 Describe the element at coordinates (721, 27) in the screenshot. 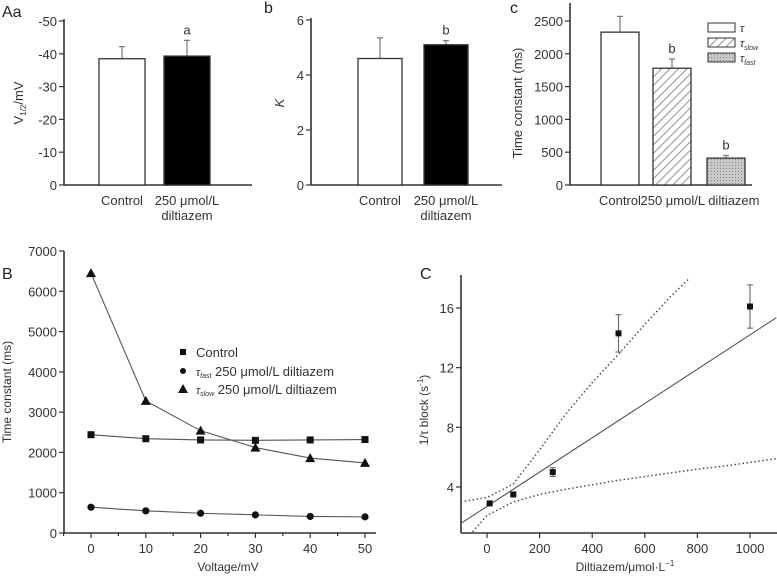

I see `legend-swatch` at that location.